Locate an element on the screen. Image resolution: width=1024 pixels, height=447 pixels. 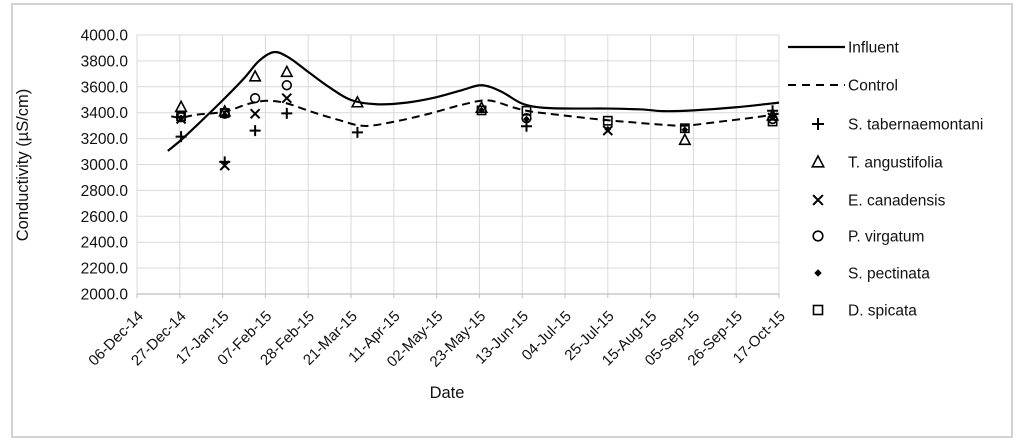
legend-marker-circle-open is located at coordinates (818, 236).